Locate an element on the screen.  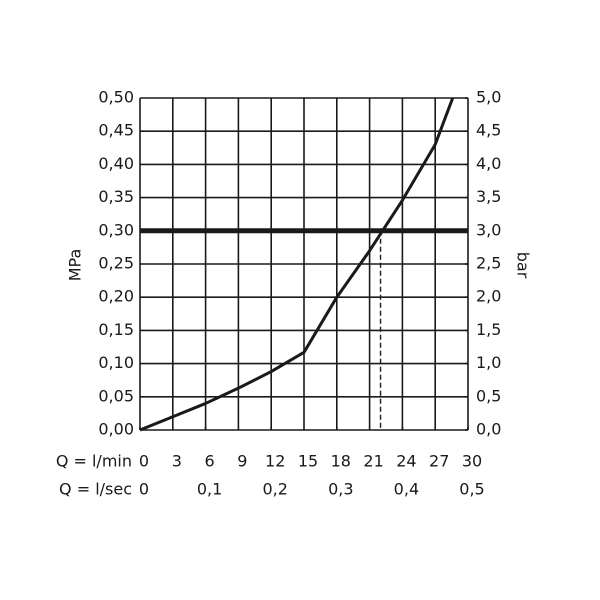
y-tick-label: 0,40 is located at coordinates (116, 163).